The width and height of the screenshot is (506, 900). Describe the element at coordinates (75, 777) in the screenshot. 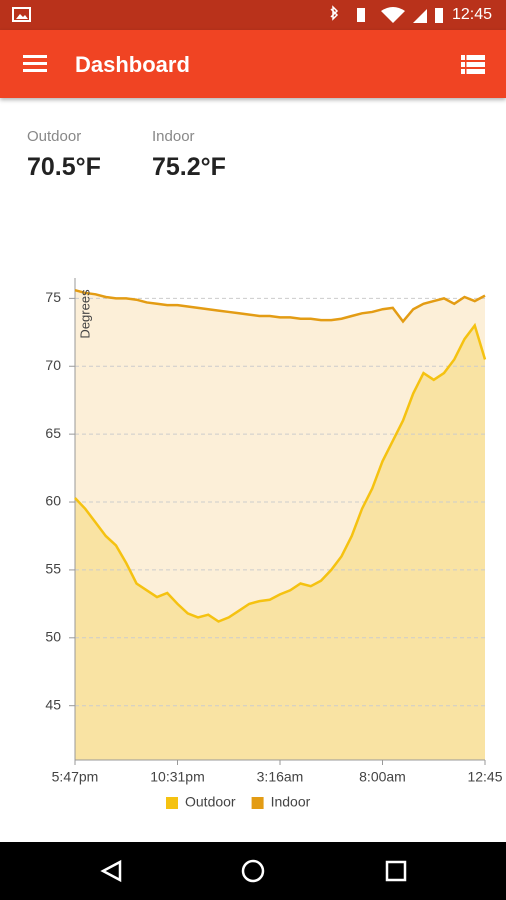

I see `x-tick-label: 5:47pm` at that location.